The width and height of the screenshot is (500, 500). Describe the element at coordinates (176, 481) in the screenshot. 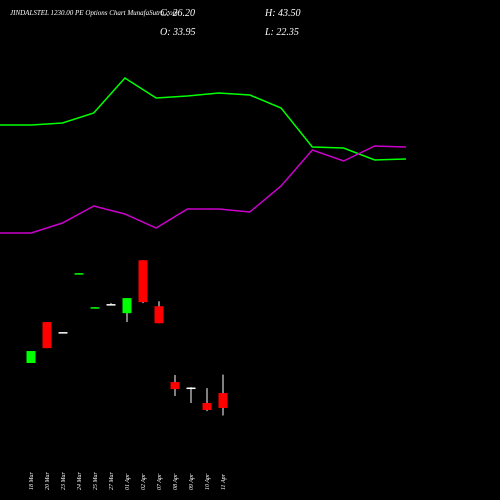

I see `x-tick-label: 08 Apr` at that location.